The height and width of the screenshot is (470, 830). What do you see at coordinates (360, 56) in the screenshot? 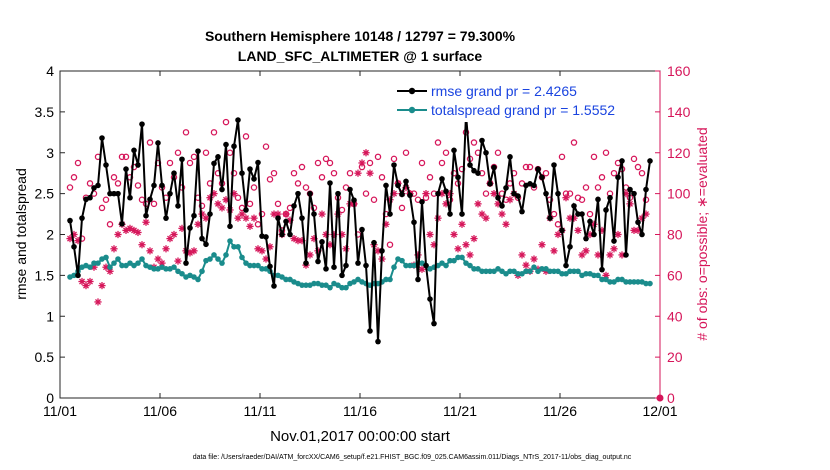
I see `chart-title-line2: LAND_SFC_ALTIMETER @ 1 surface` at bounding box center [360, 56].